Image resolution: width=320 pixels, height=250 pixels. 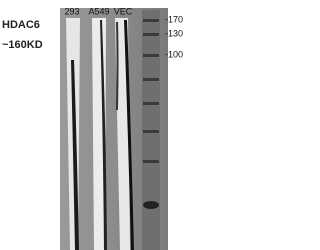 I want to click on marker-label: -130, so click(x=174, y=33).